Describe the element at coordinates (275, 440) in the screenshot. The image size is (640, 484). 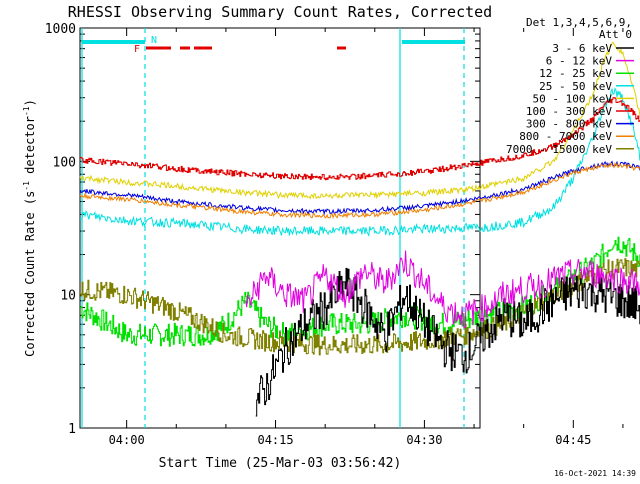
I see `x-tick-label-1: 04:15` at that location.